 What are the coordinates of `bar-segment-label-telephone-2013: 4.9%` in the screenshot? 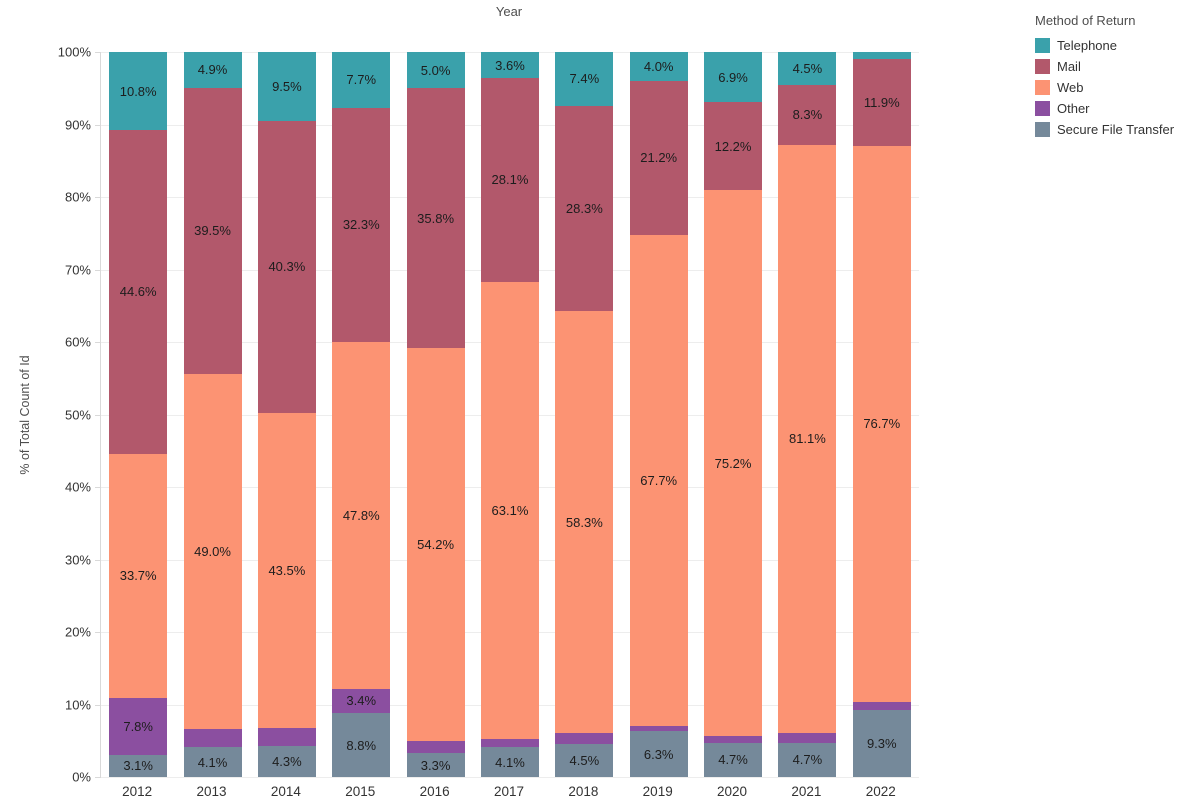 It's located at (212, 70).